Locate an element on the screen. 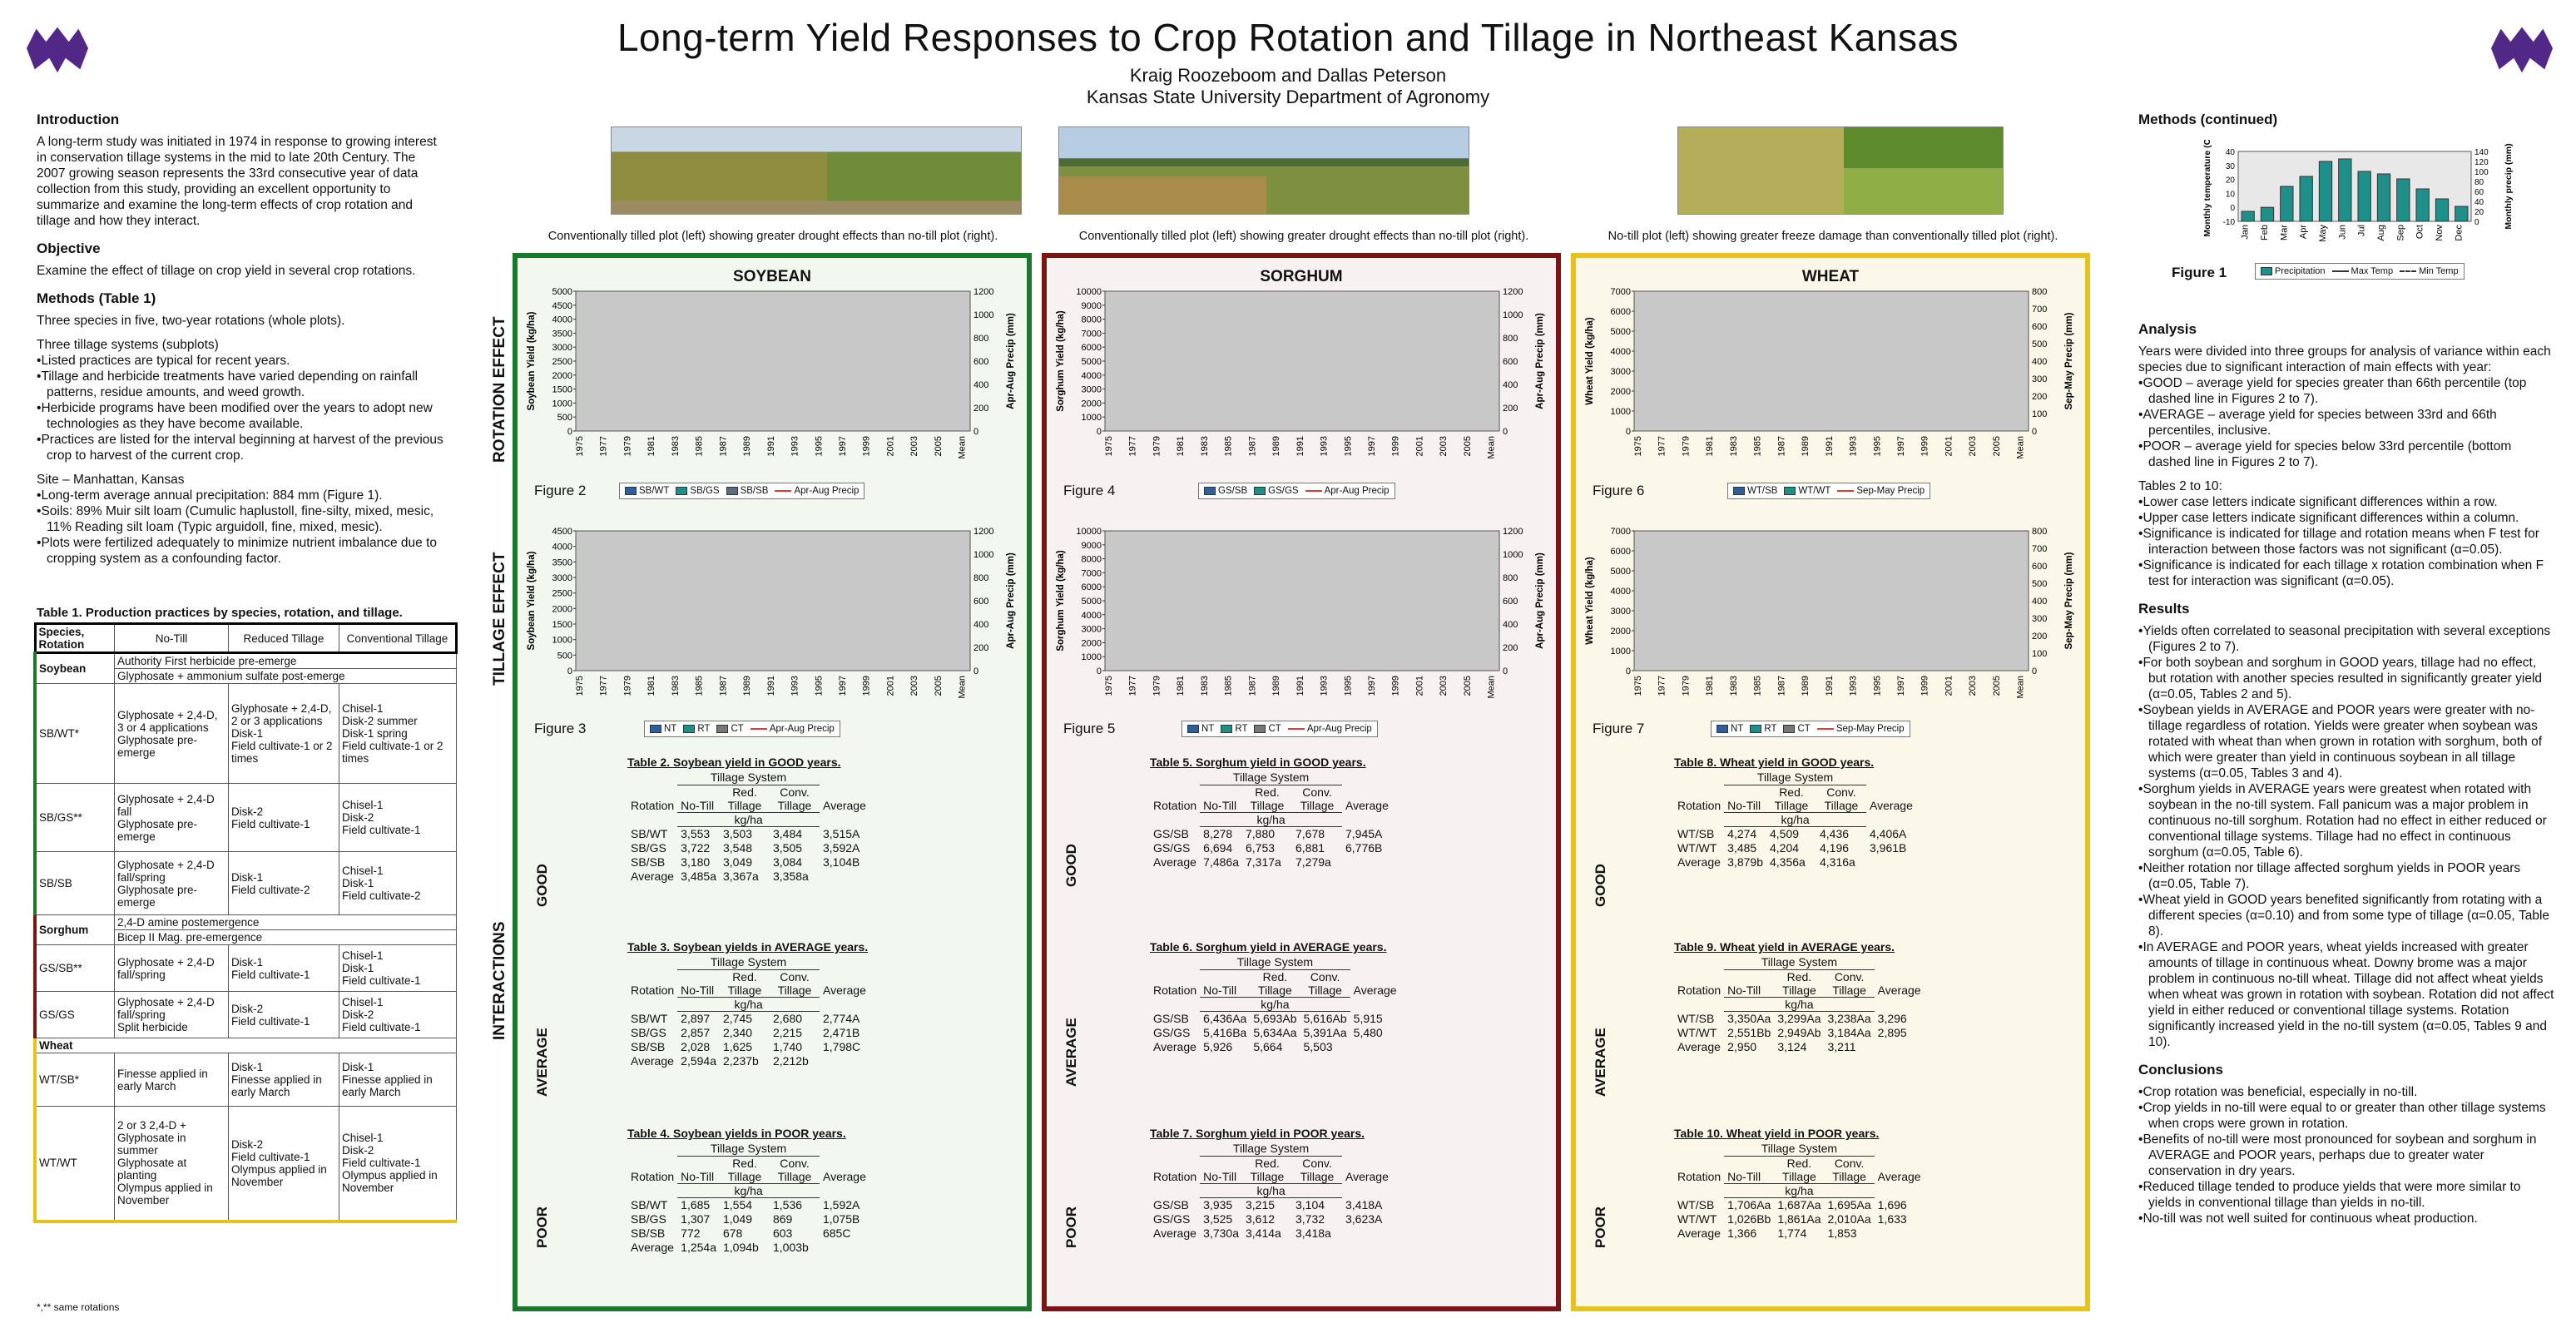 The height and width of the screenshot is (1318, 2576). x-tick-label: 1989 is located at coordinates (1806, 686).